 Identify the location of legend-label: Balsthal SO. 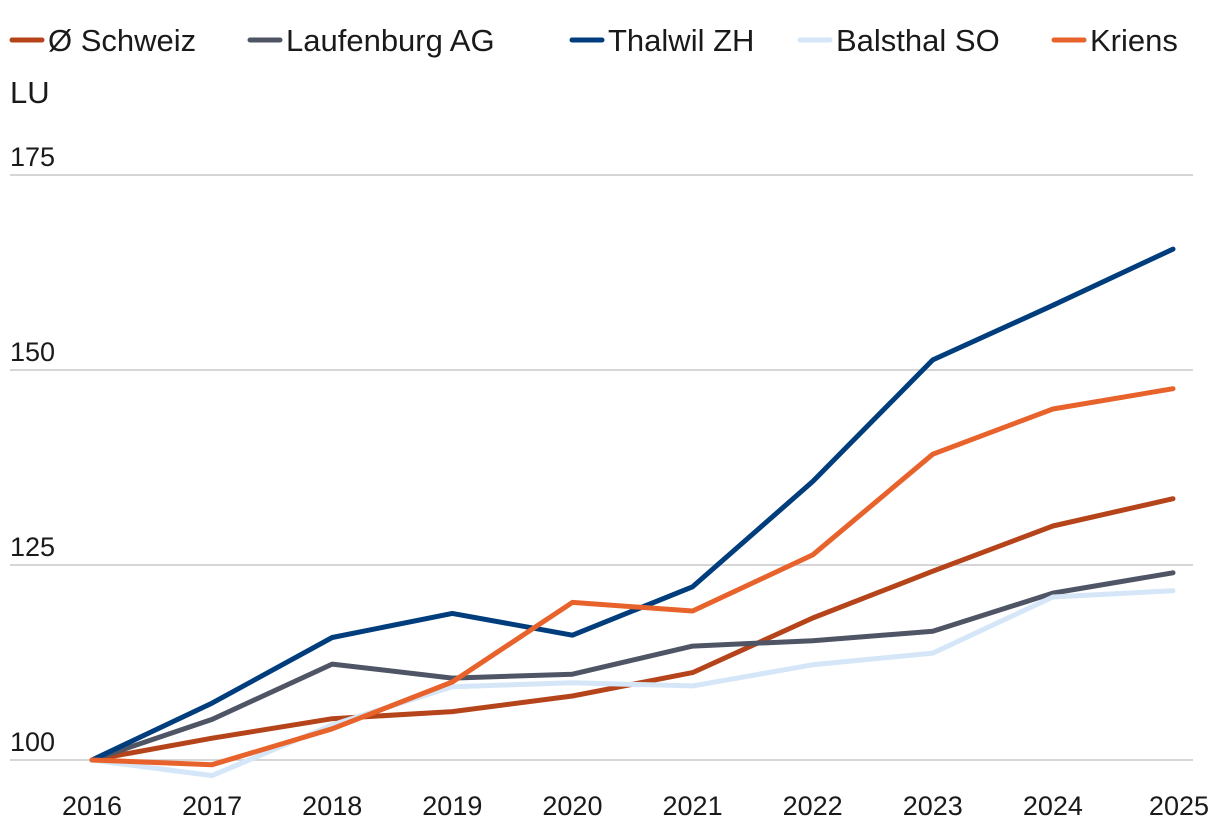
(918, 40).